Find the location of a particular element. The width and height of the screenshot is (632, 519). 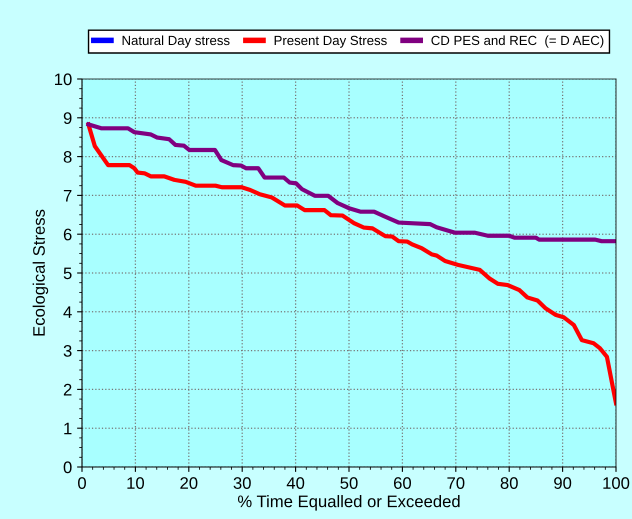

y-tick-label: 1 is located at coordinates (68, 428).